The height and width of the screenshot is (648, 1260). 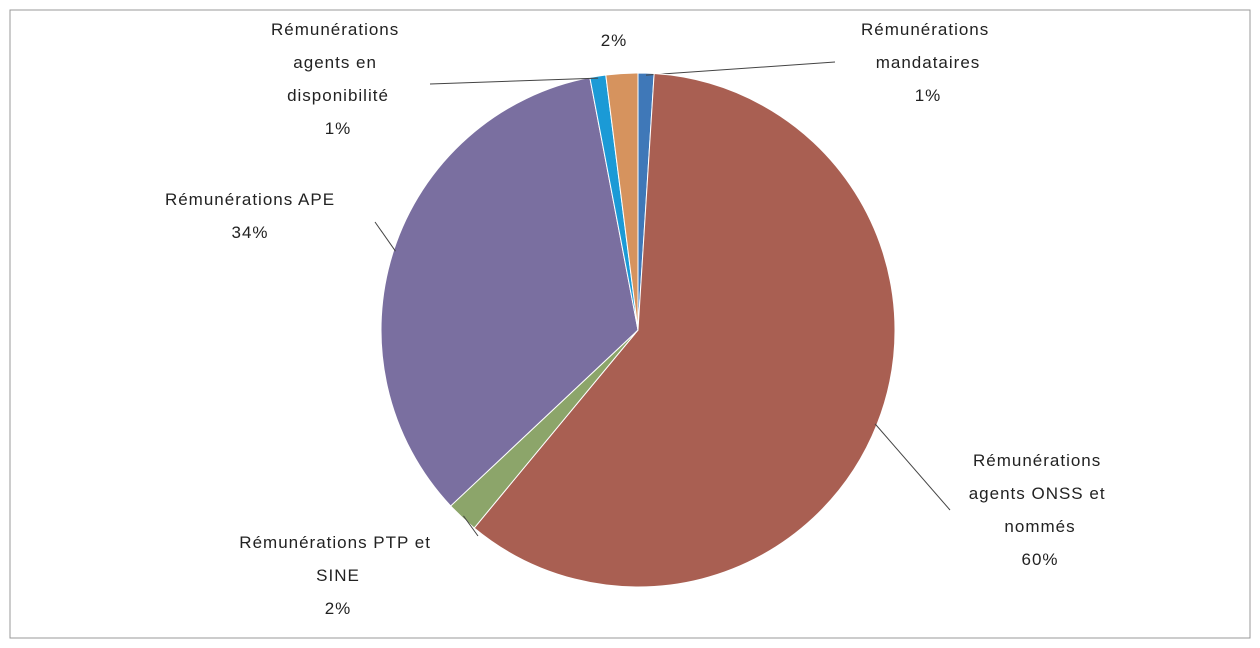 I want to click on slice-label-line: agents en, so click(x=337, y=62).